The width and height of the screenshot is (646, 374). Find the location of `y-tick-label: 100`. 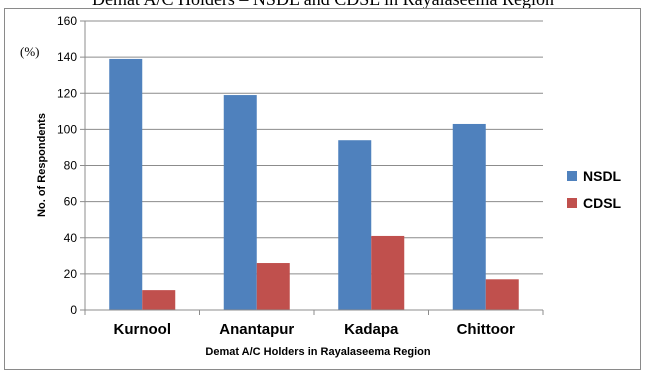

y-tick-label: 100 is located at coordinates (67, 129).